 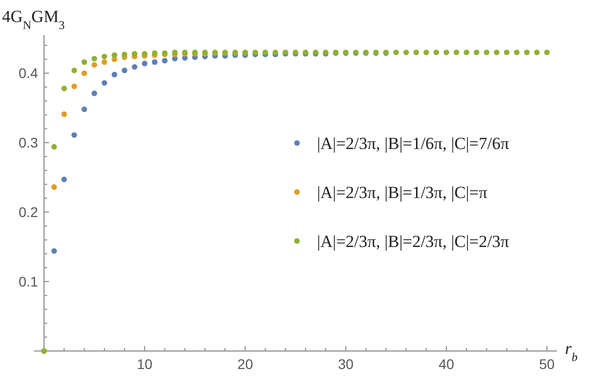 What do you see at coordinates (413, 241) in the screenshot?
I see `legend-label: |A|=2/3π, |B|=2/3π, |C|=2/3π` at bounding box center [413, 241].